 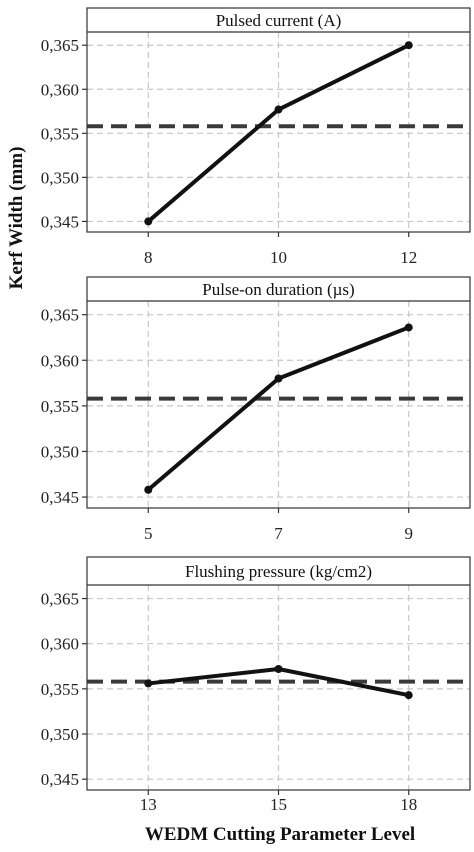 I want to click on panel-2-ytick-label-5: 0,365, so click(x=60, y=315).